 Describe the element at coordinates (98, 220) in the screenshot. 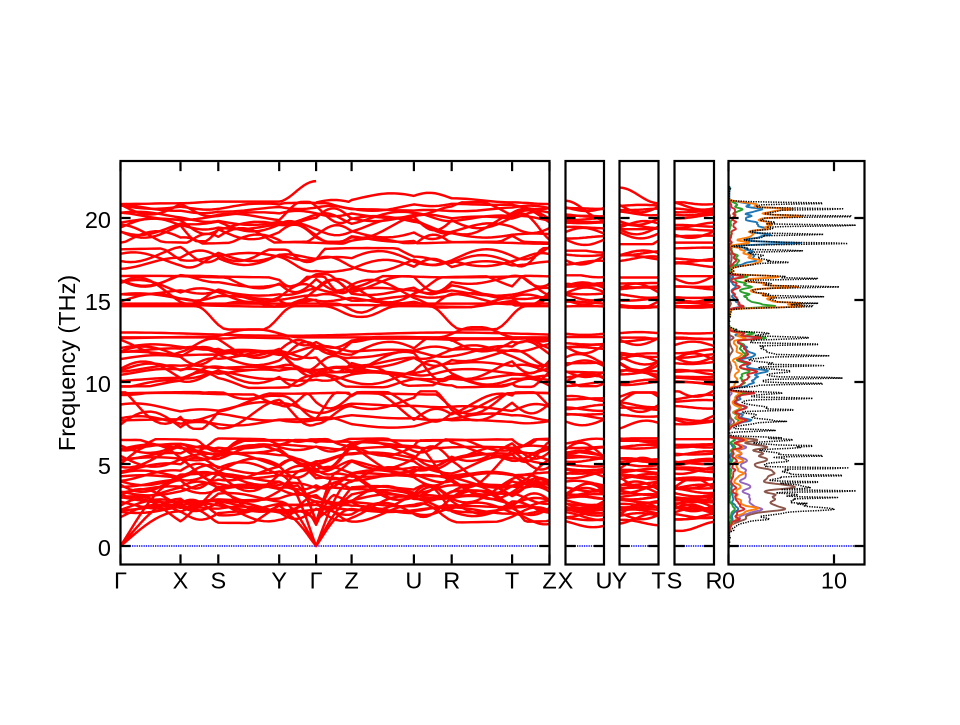

I see `svg-text: 20` at that location.